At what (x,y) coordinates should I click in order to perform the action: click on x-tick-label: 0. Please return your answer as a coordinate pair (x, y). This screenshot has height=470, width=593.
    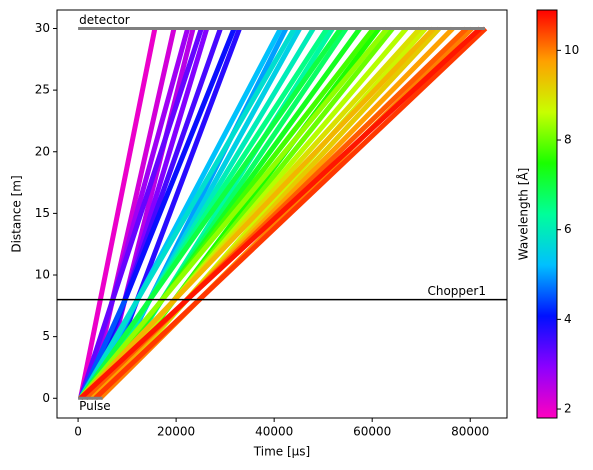
    Looking at the image, I should click on (78, 432).